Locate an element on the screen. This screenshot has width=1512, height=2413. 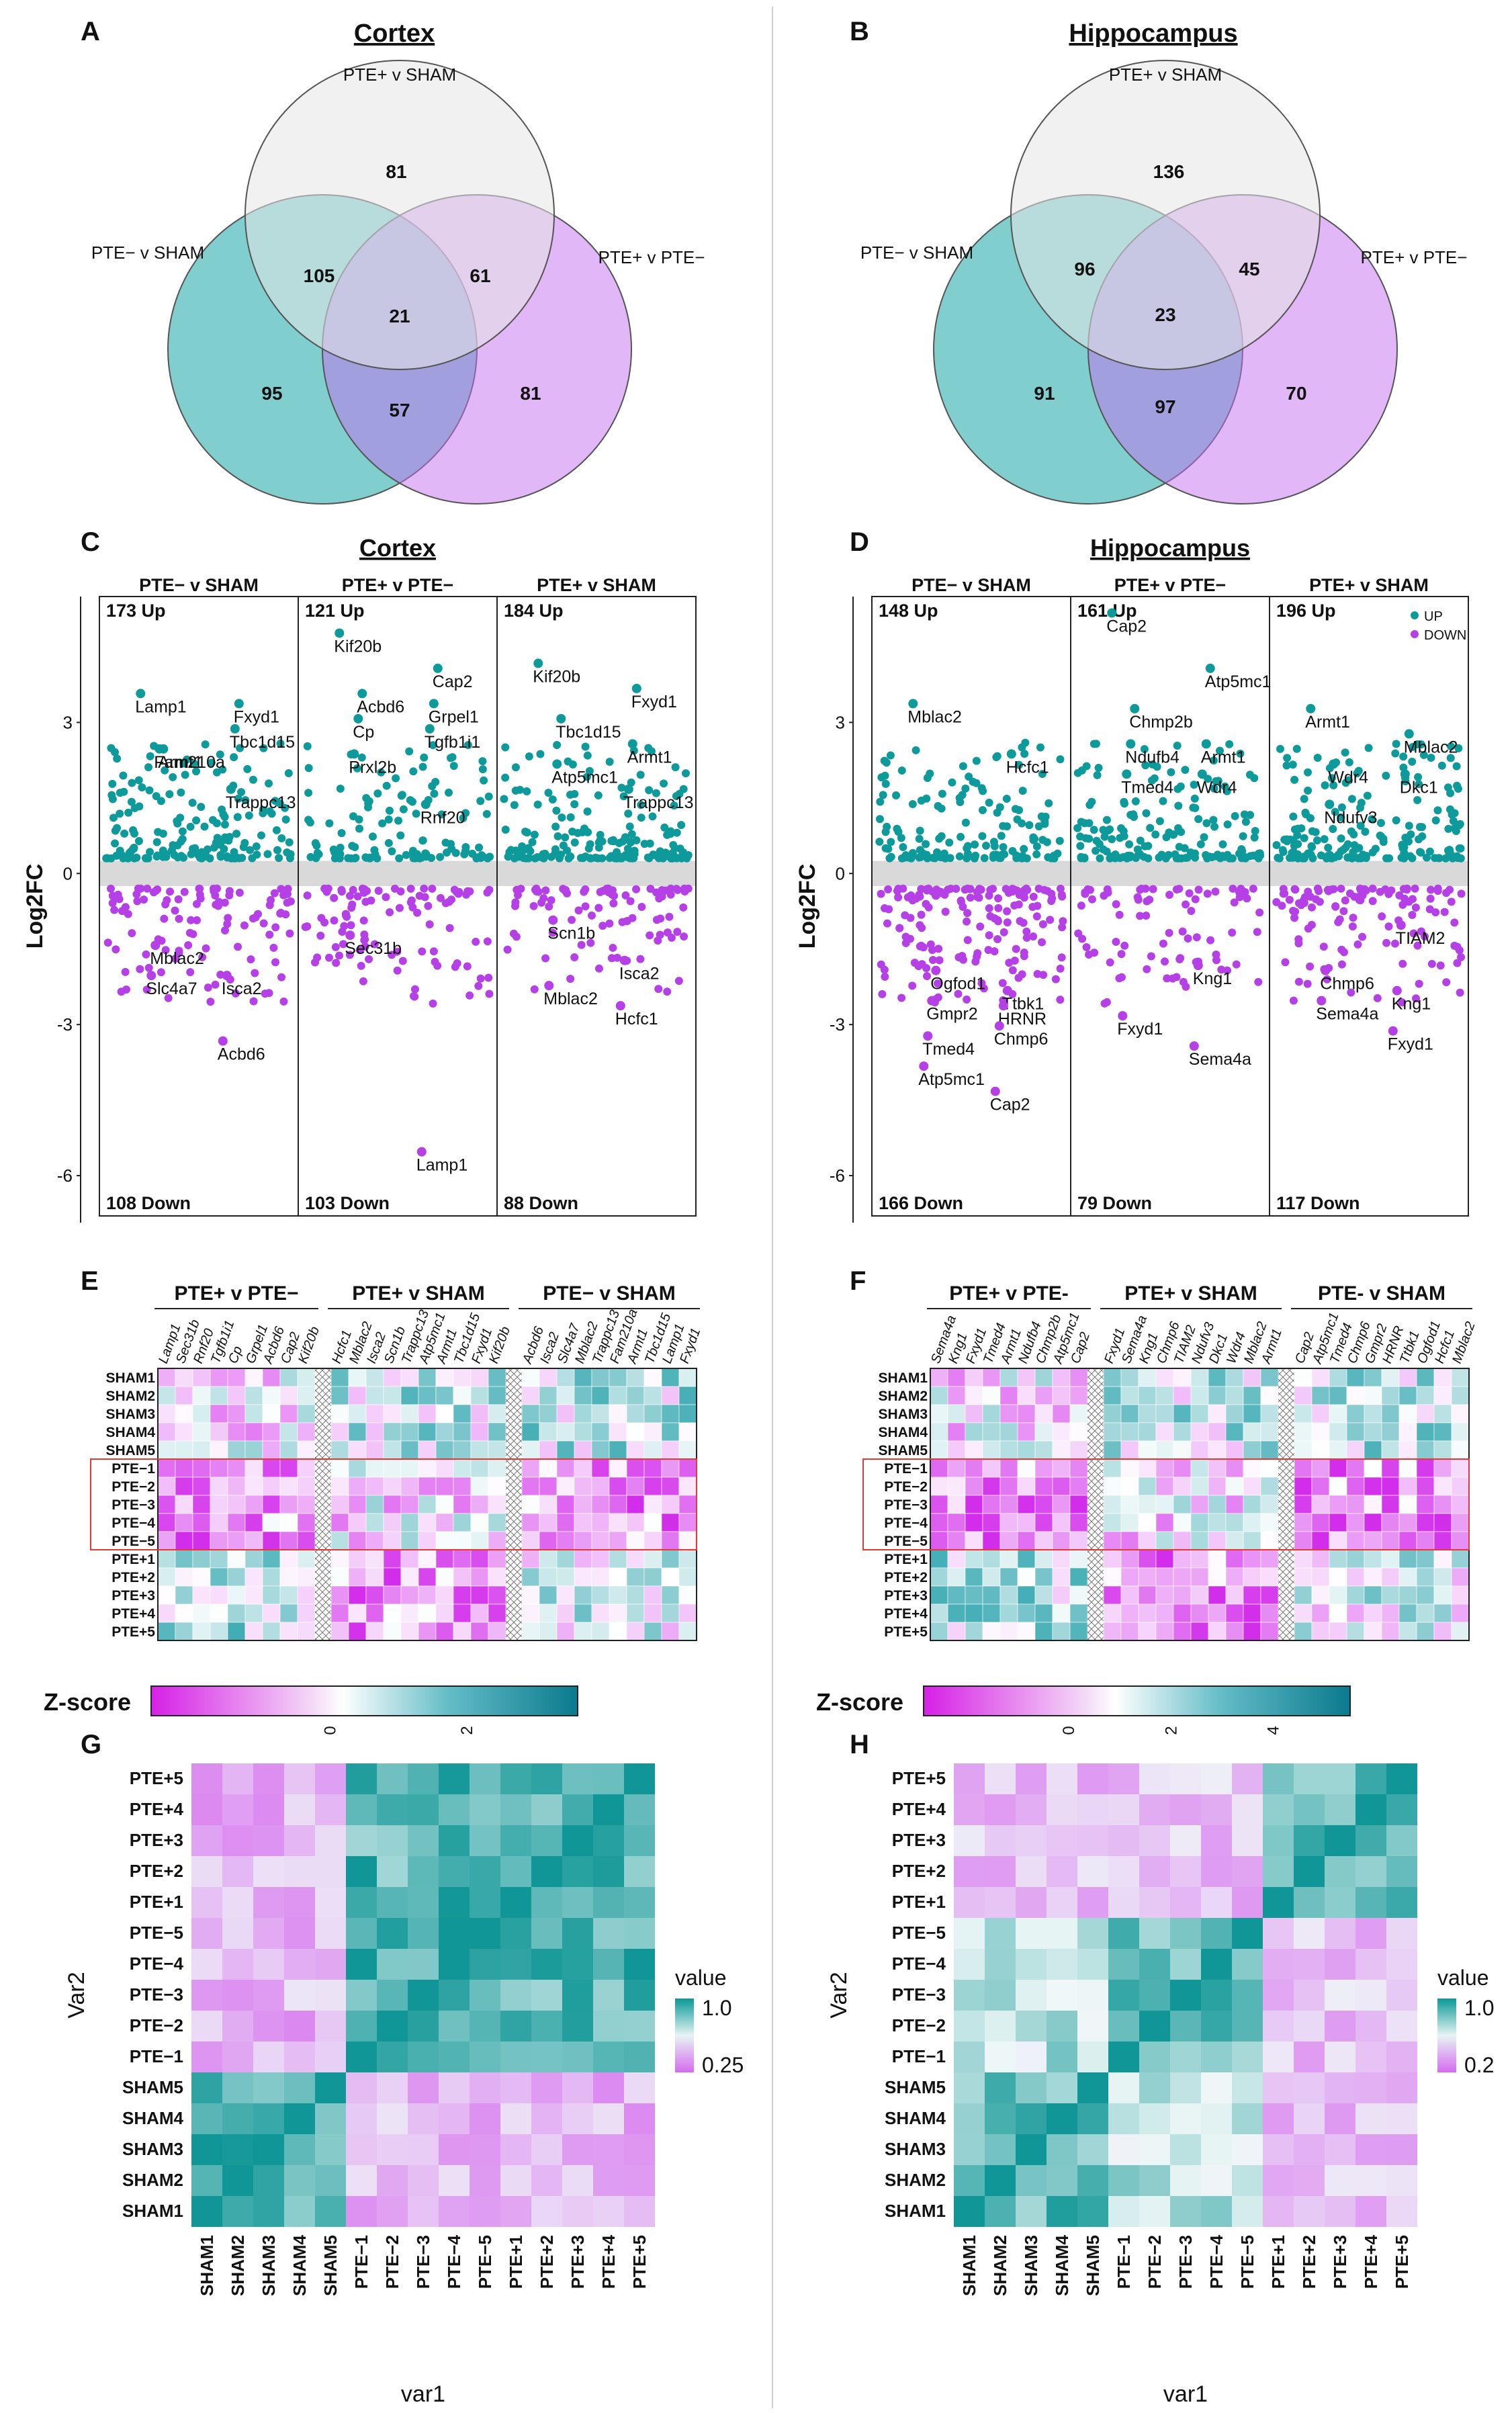
gene-label: Tmed4 is located at coordinates (1147, 787).